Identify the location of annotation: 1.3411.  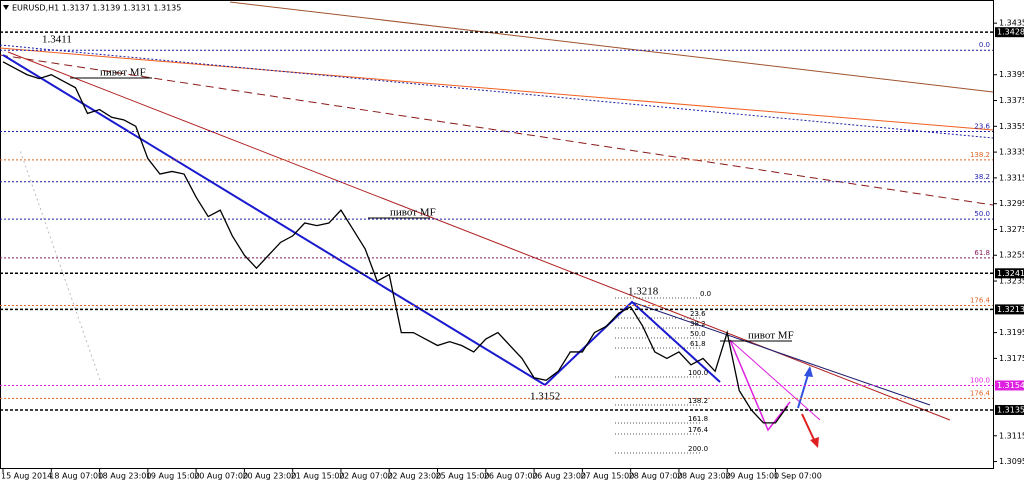
(57, 40).